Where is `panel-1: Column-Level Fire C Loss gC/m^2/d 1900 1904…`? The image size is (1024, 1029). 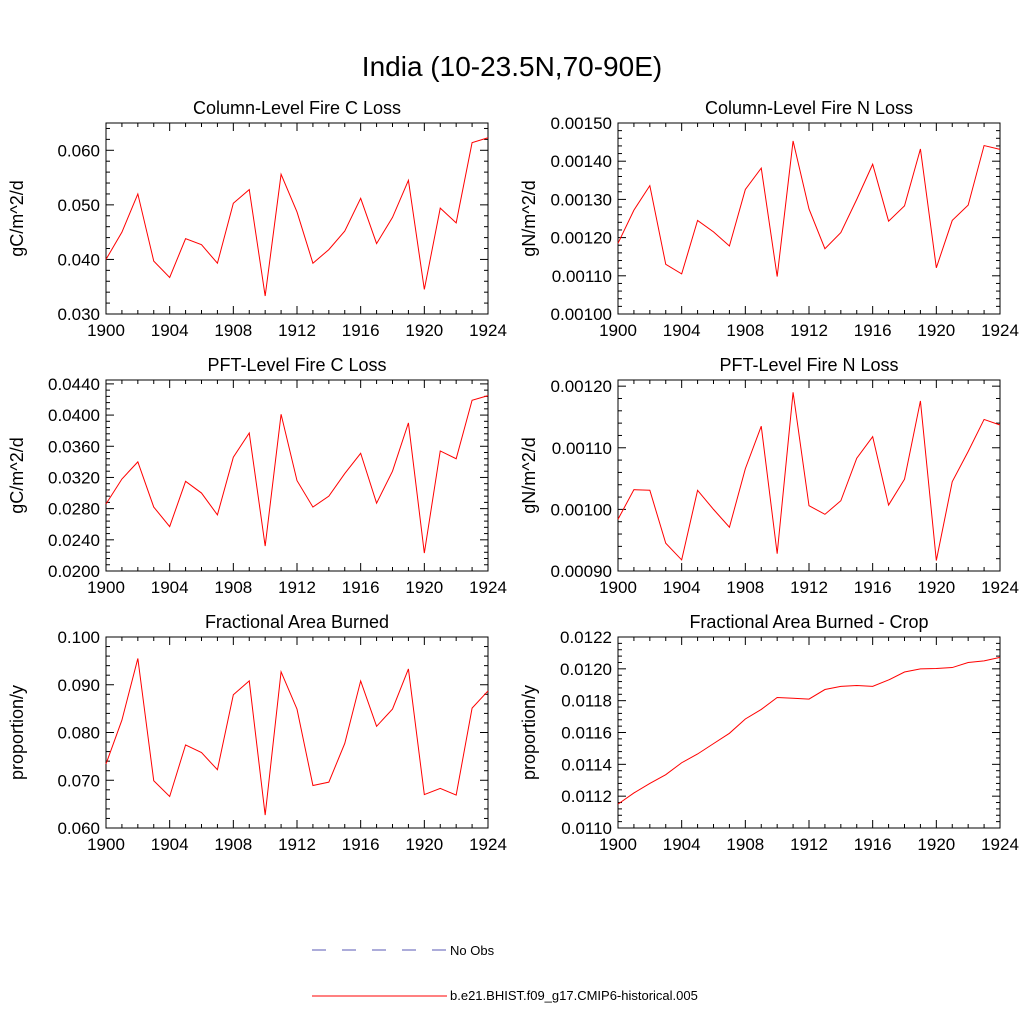 panel-1: Column-Level Fire C Loss gC/m^2/d 1900 1904… is located at coordinates (257, 219).